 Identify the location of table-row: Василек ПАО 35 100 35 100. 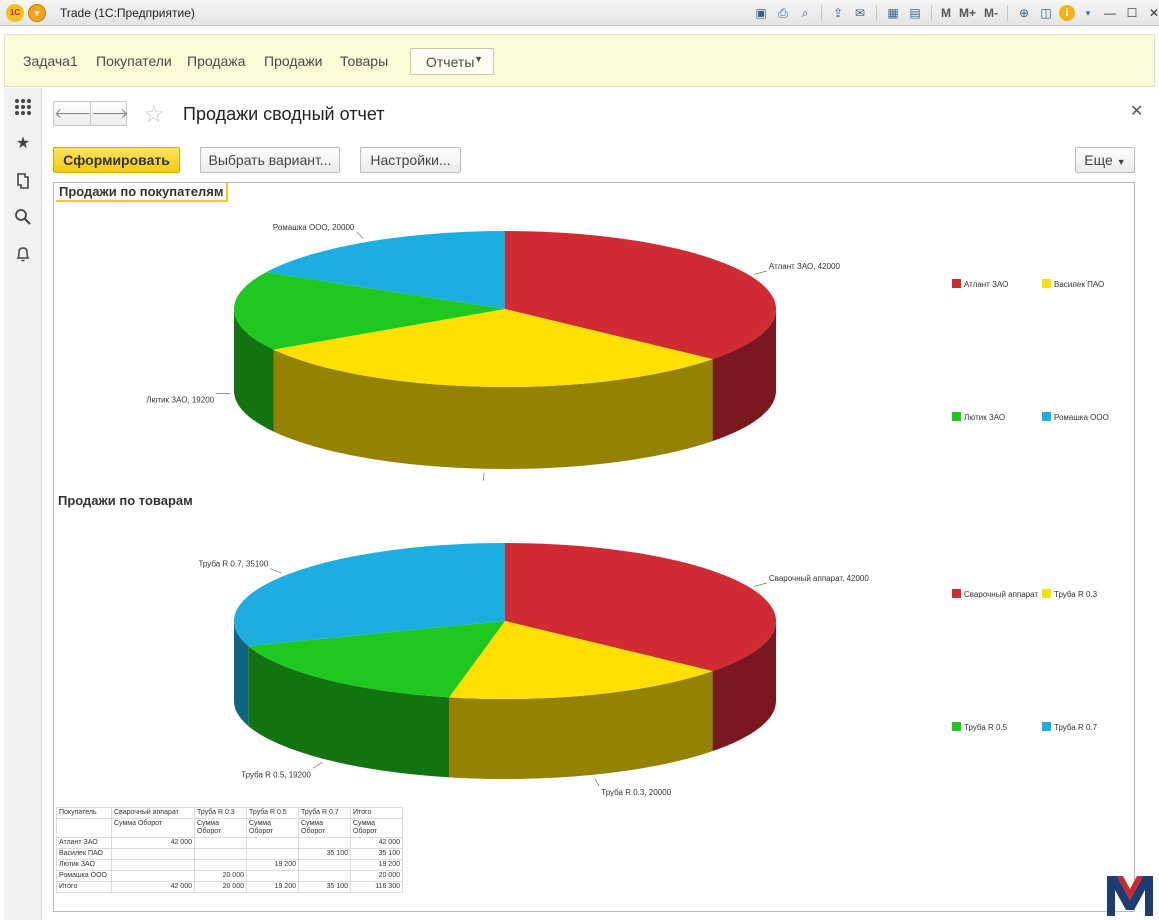
(229, 854).